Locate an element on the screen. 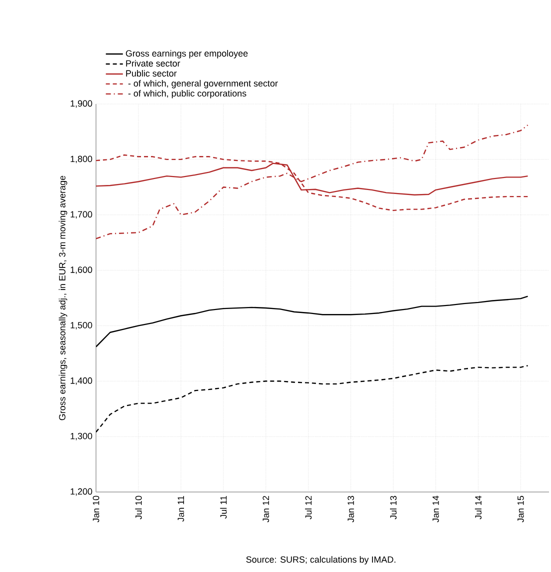  x-tick-label: Jan 10 is located at coordinates (96, 509).